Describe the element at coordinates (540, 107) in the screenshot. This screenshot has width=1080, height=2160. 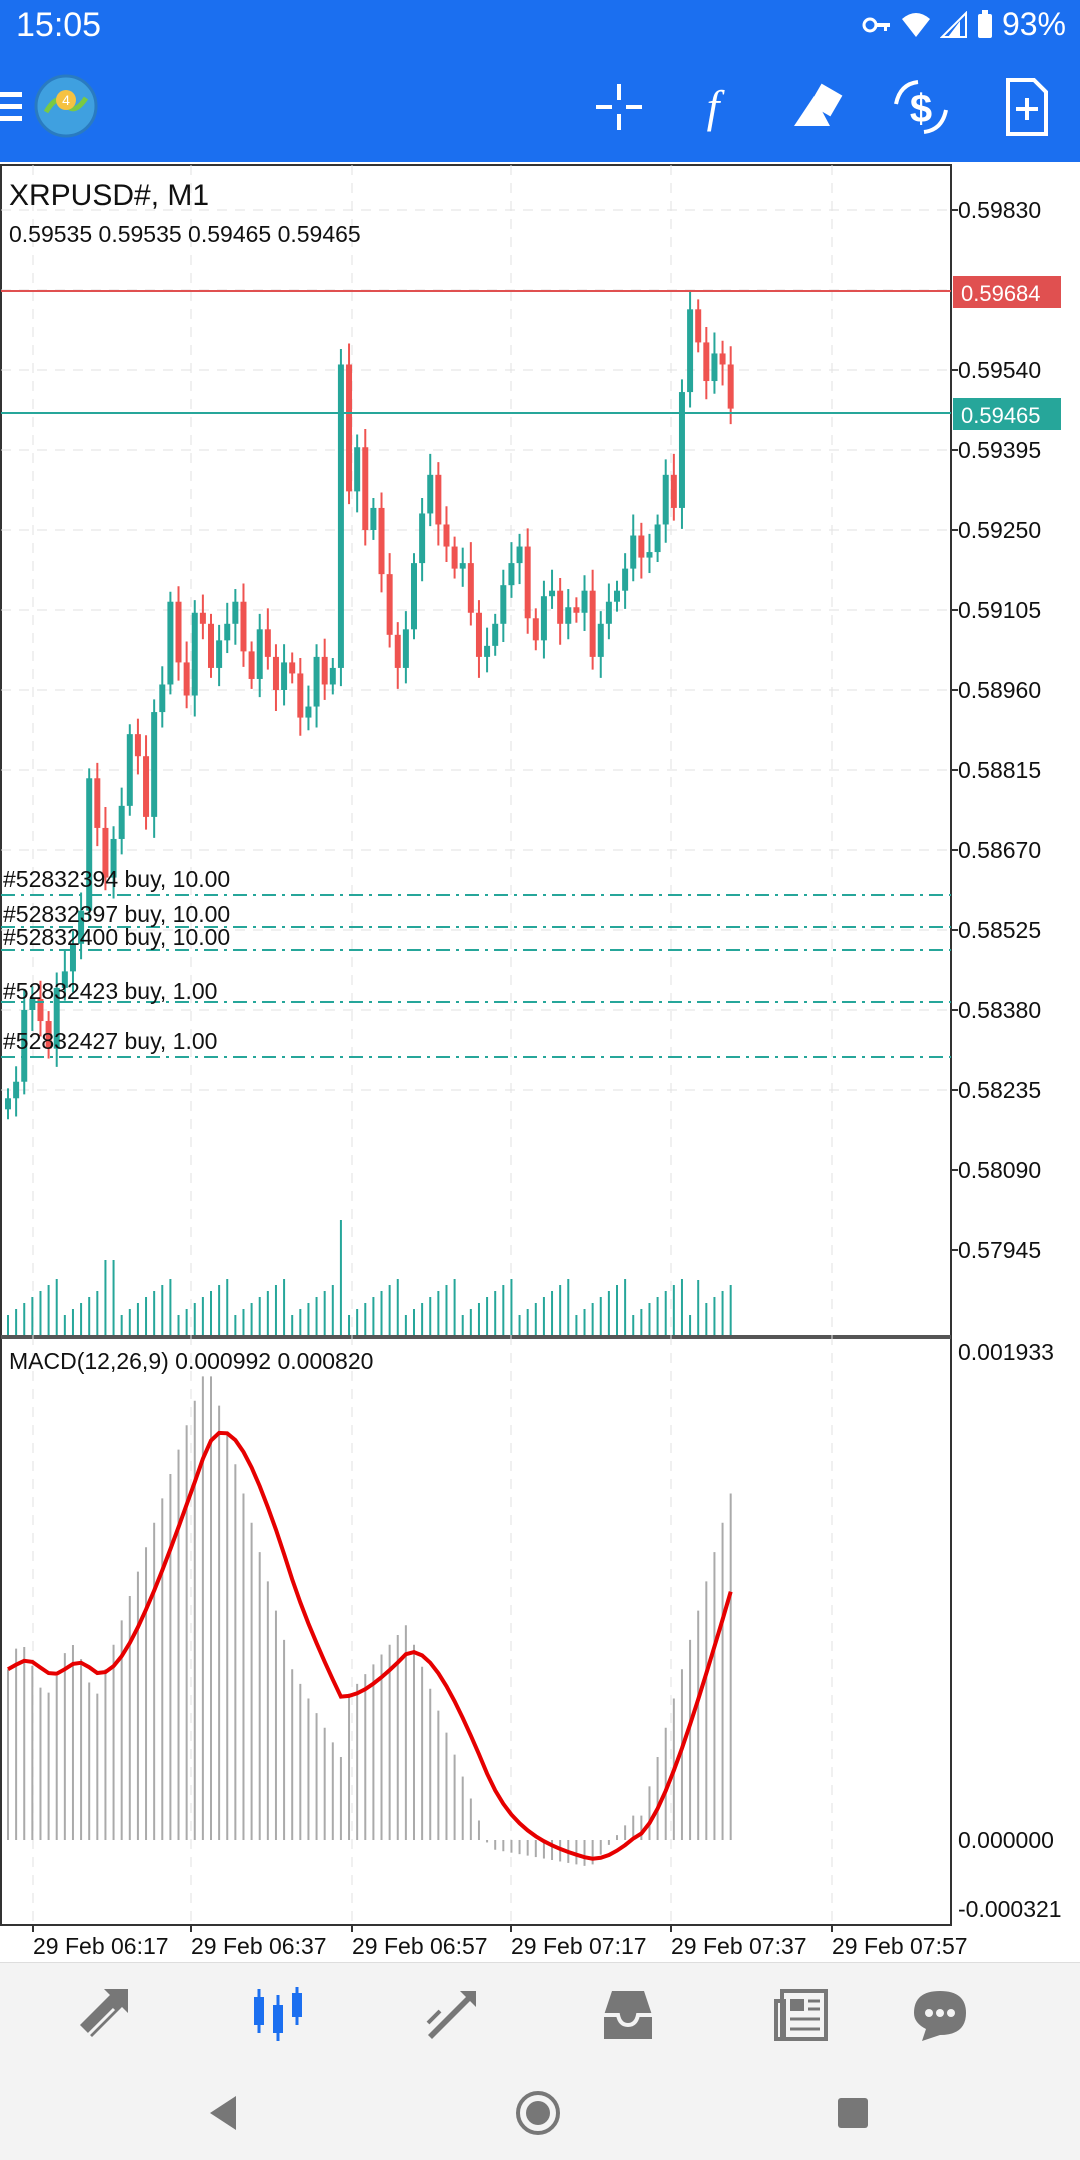
I see `top-toolbar: 4 f $` at that location.